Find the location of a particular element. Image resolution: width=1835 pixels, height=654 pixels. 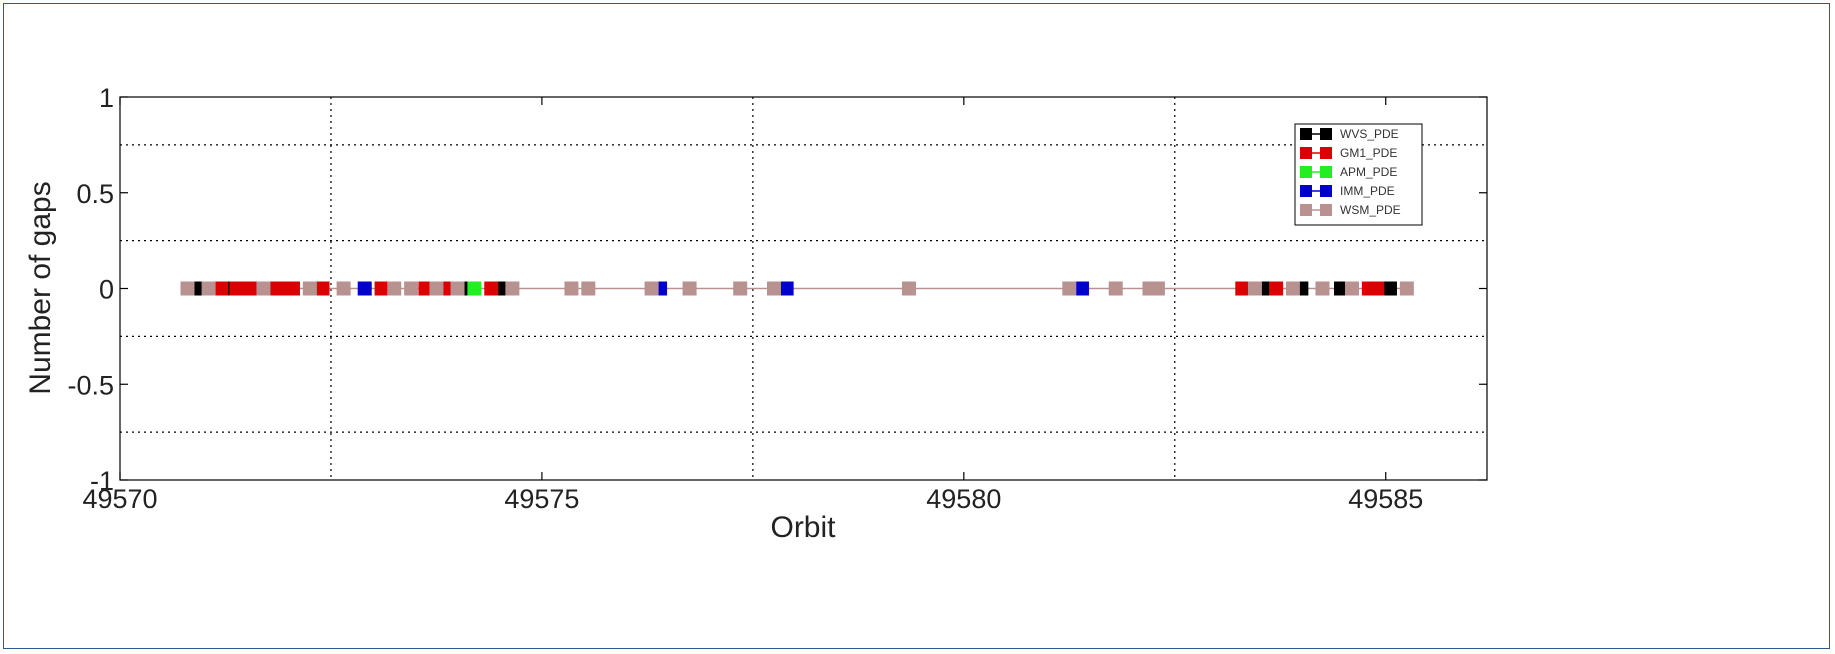

y-tick-label: -1 is located at coordinates (102, 481).